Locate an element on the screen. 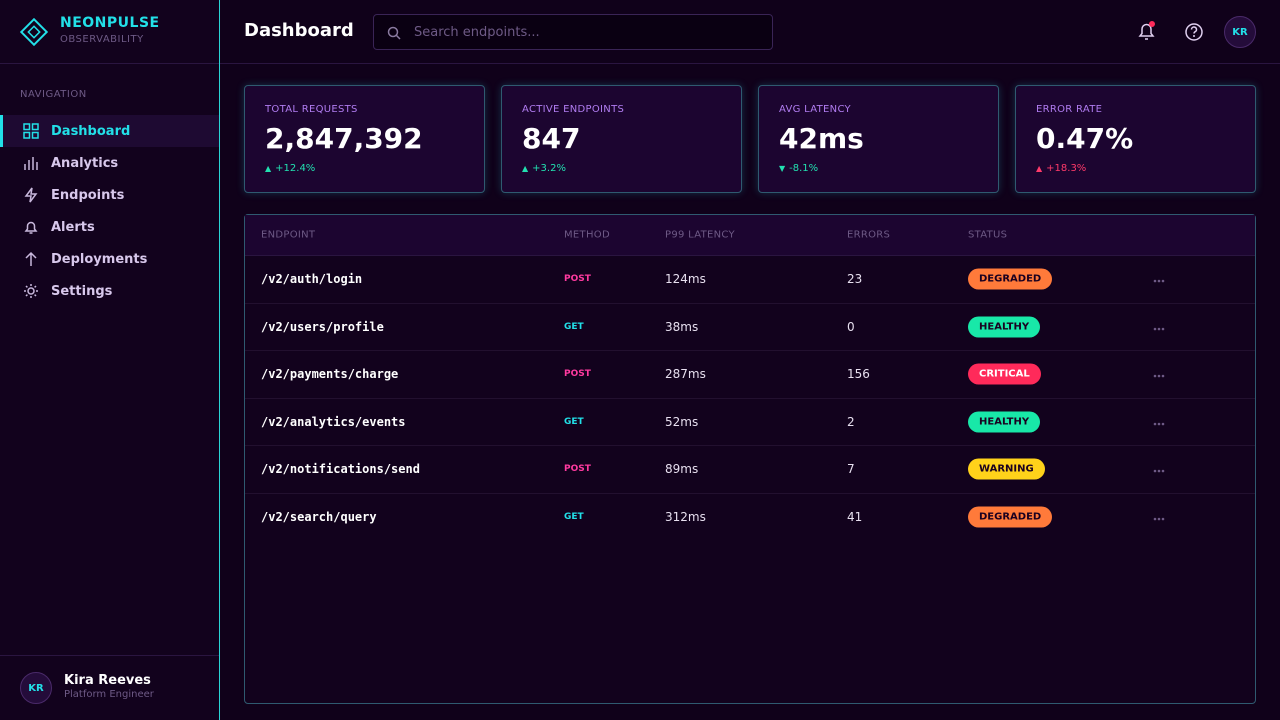 Image resolution: width=1280 pixels, height=720 pixels. latency: 38ms is located at coordinates (682, 326).